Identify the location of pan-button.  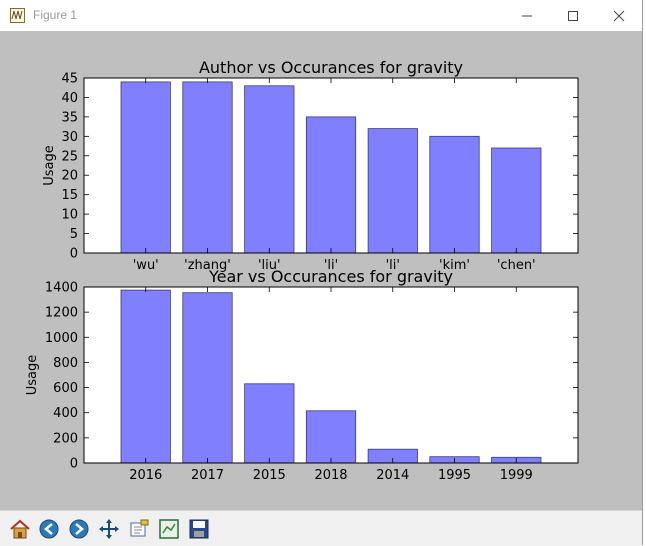
(109, 529).